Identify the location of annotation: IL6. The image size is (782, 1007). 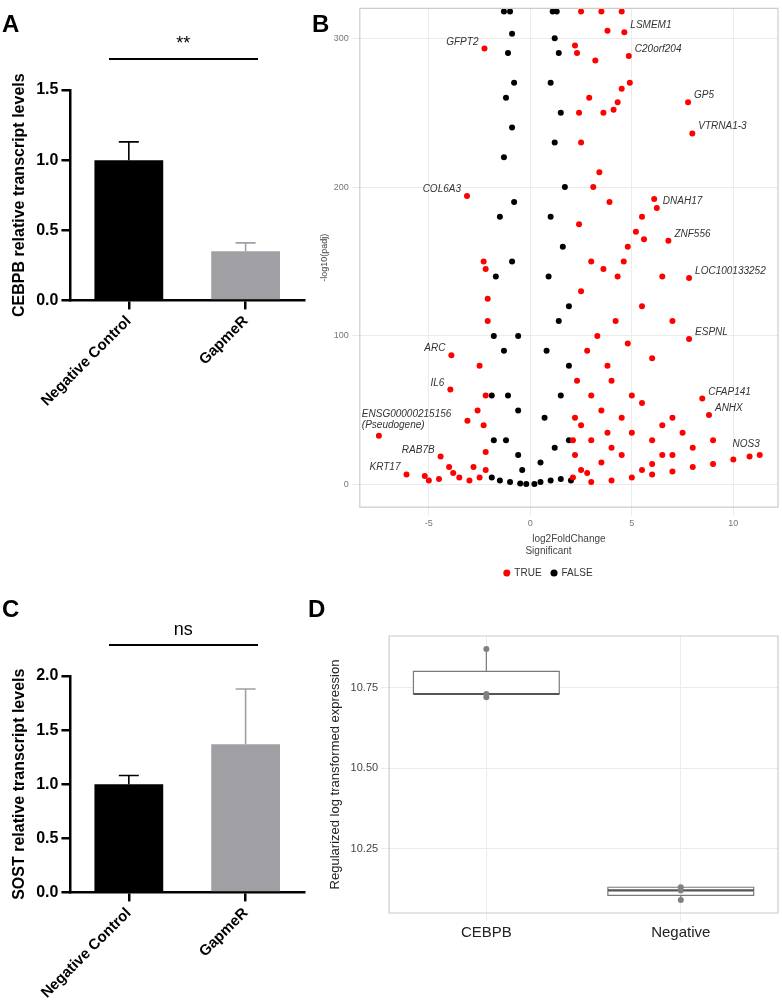
(437, 382).